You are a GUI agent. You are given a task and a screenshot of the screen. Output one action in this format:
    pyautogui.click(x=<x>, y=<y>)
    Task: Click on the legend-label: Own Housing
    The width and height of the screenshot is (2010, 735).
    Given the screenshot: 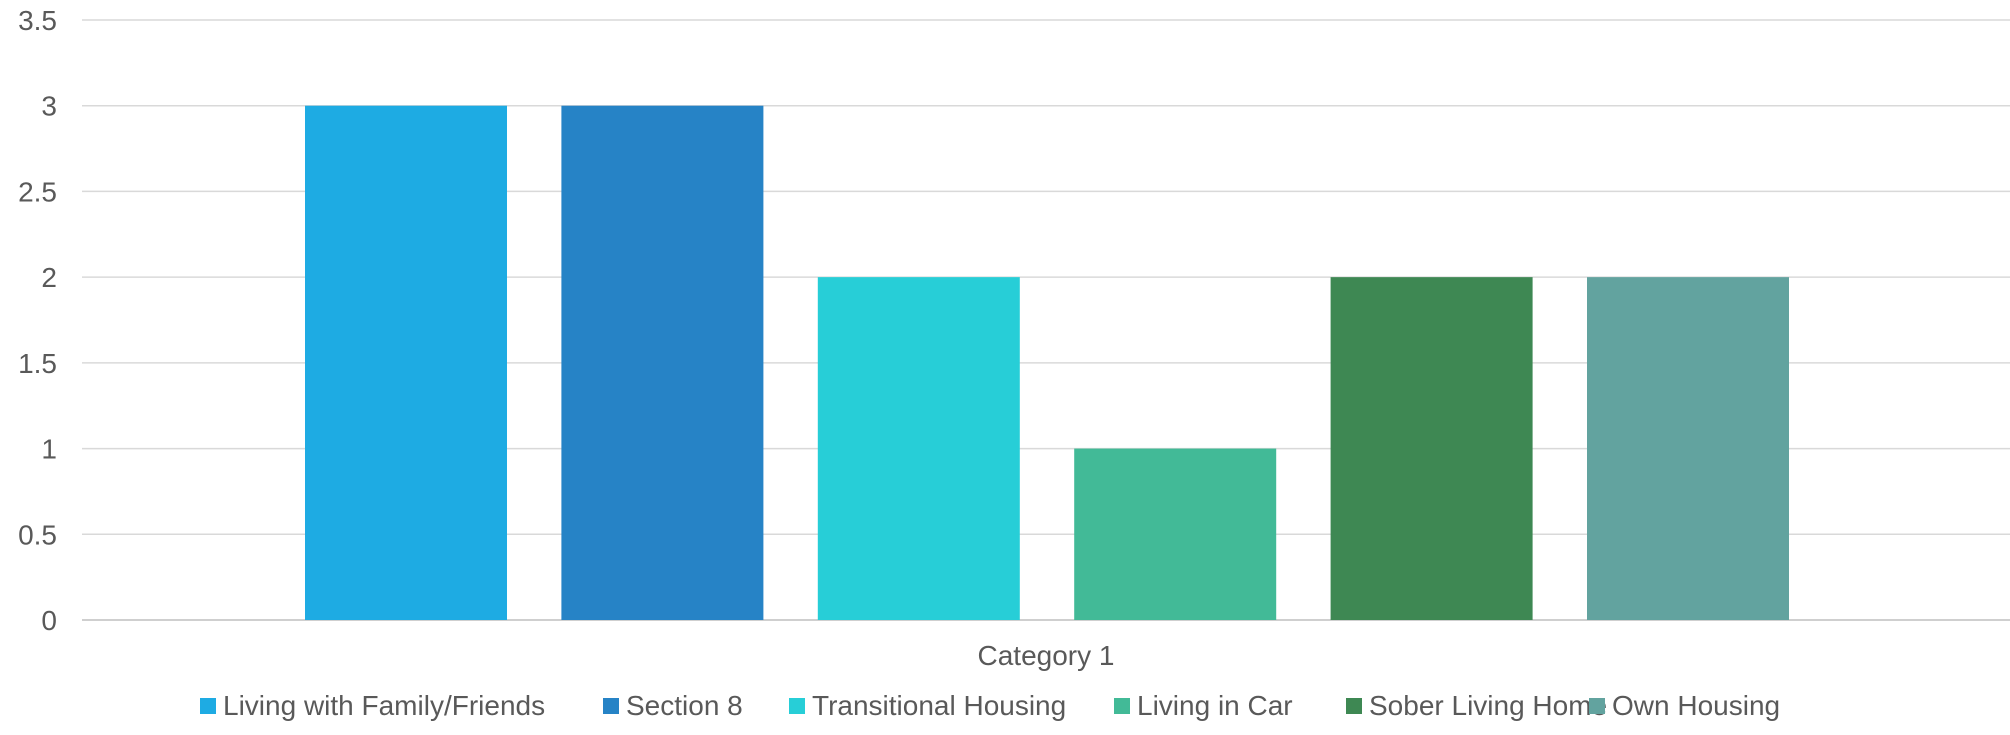 What is the action you would take?
    pyautogui.click(x=1696, y=705)
    